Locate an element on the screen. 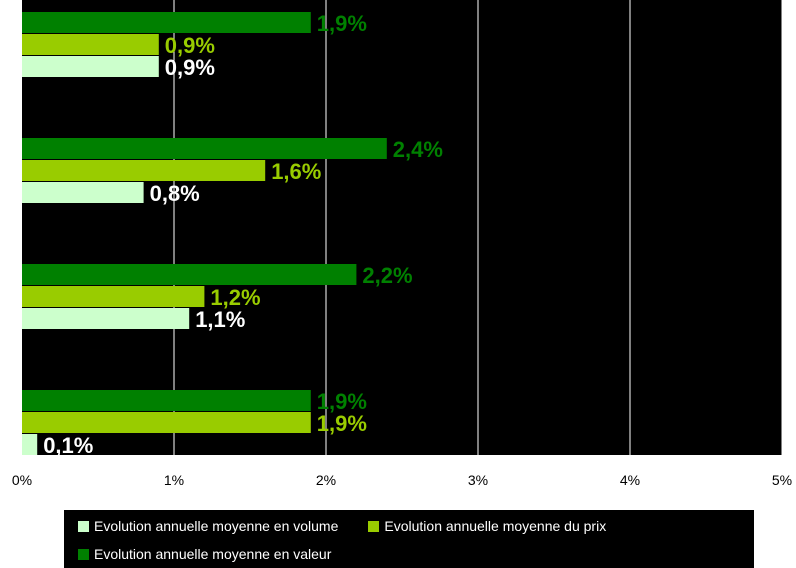 This screenshot has height=568, width=796. bar-series1-group2 is located at coordinates (113, 296).